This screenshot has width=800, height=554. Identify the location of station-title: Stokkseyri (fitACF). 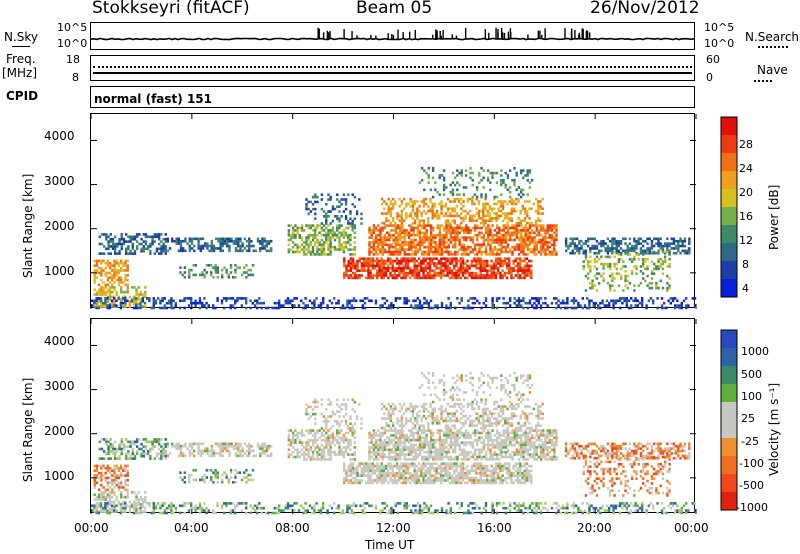
(171, 9).